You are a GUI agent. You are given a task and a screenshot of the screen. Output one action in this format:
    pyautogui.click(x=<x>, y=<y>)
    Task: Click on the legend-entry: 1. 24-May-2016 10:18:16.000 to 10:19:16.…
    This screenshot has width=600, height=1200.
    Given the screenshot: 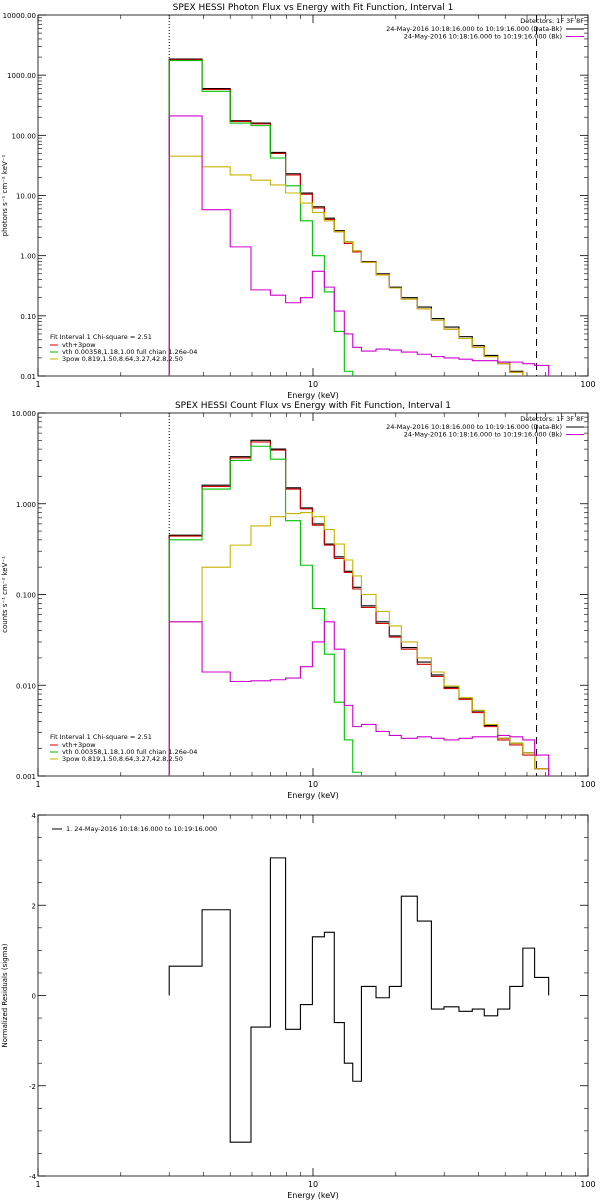 What is the action you would take?
    pyautogui.click(x=141, y=829)
    